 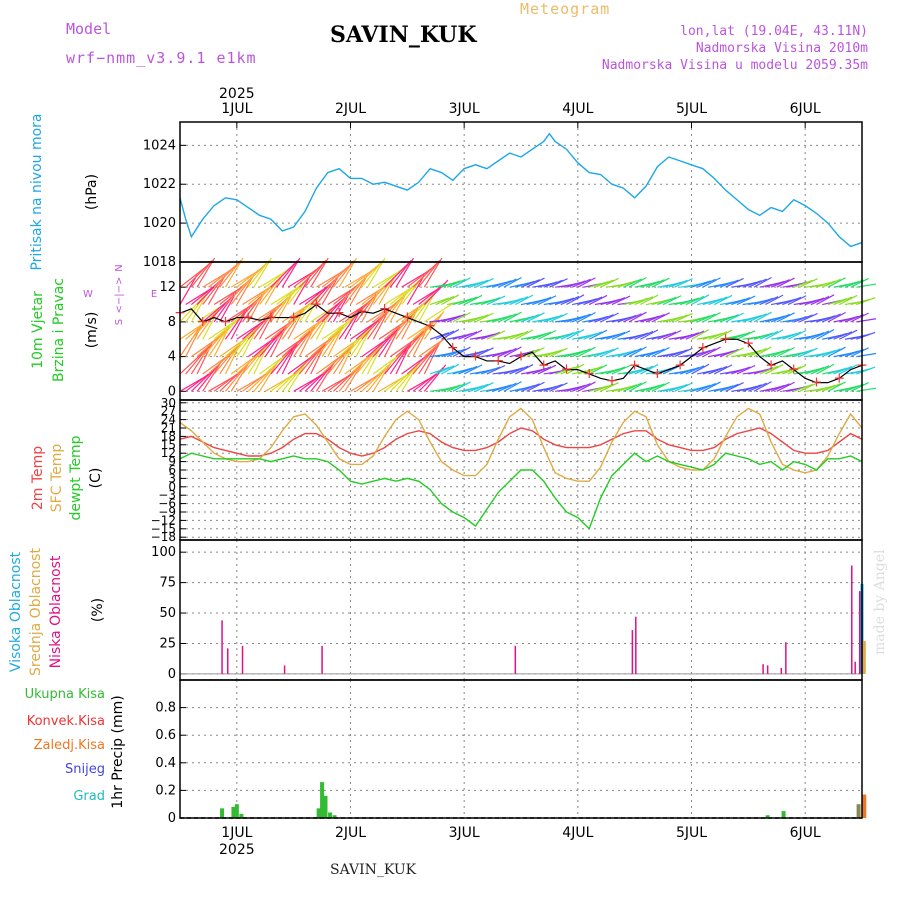 I want to click on pressure-side-label: Pritisak na nivou mora, so click(x=37, y=191).